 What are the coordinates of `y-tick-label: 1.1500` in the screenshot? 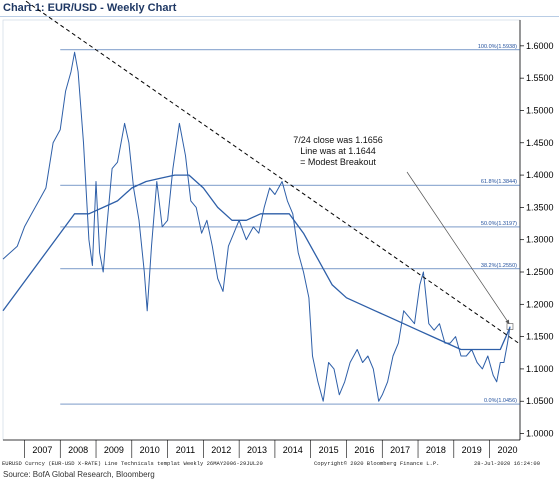 It's located at (540, 337).